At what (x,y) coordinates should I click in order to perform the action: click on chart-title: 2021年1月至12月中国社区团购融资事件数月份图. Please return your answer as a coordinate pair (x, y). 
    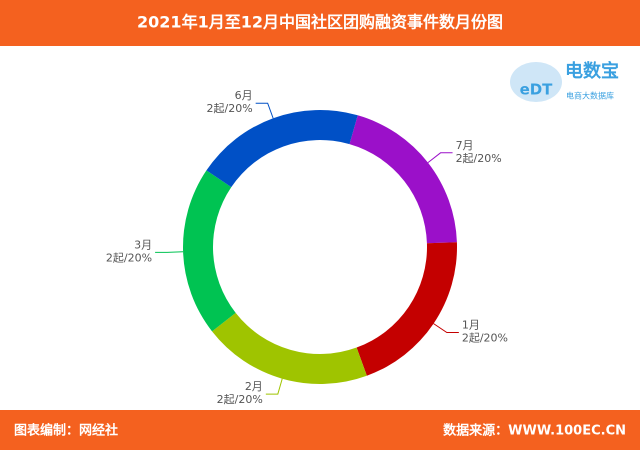
    Looking at the image, I should click on (320, 22).